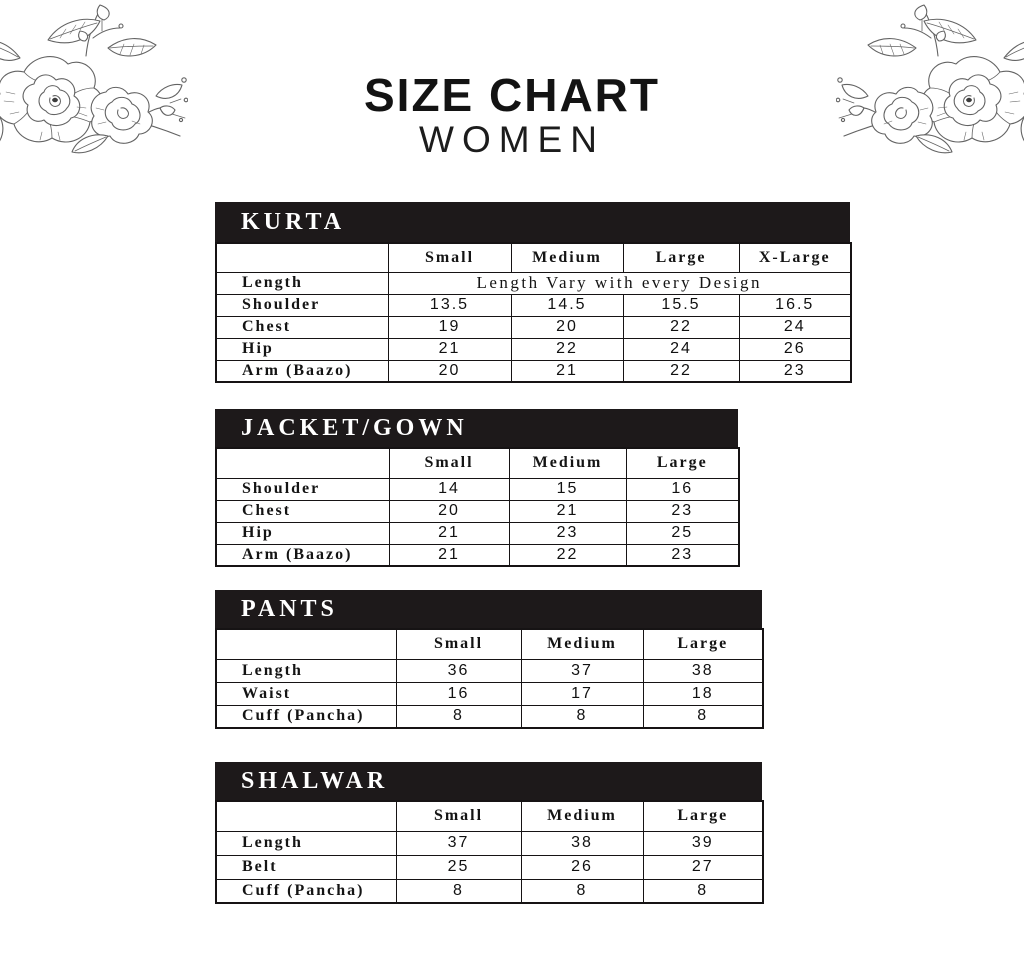 Image resolution: width=1024 pixels, height=960 pixels. I want to click on floral-sketch-right, so click(930, 79).